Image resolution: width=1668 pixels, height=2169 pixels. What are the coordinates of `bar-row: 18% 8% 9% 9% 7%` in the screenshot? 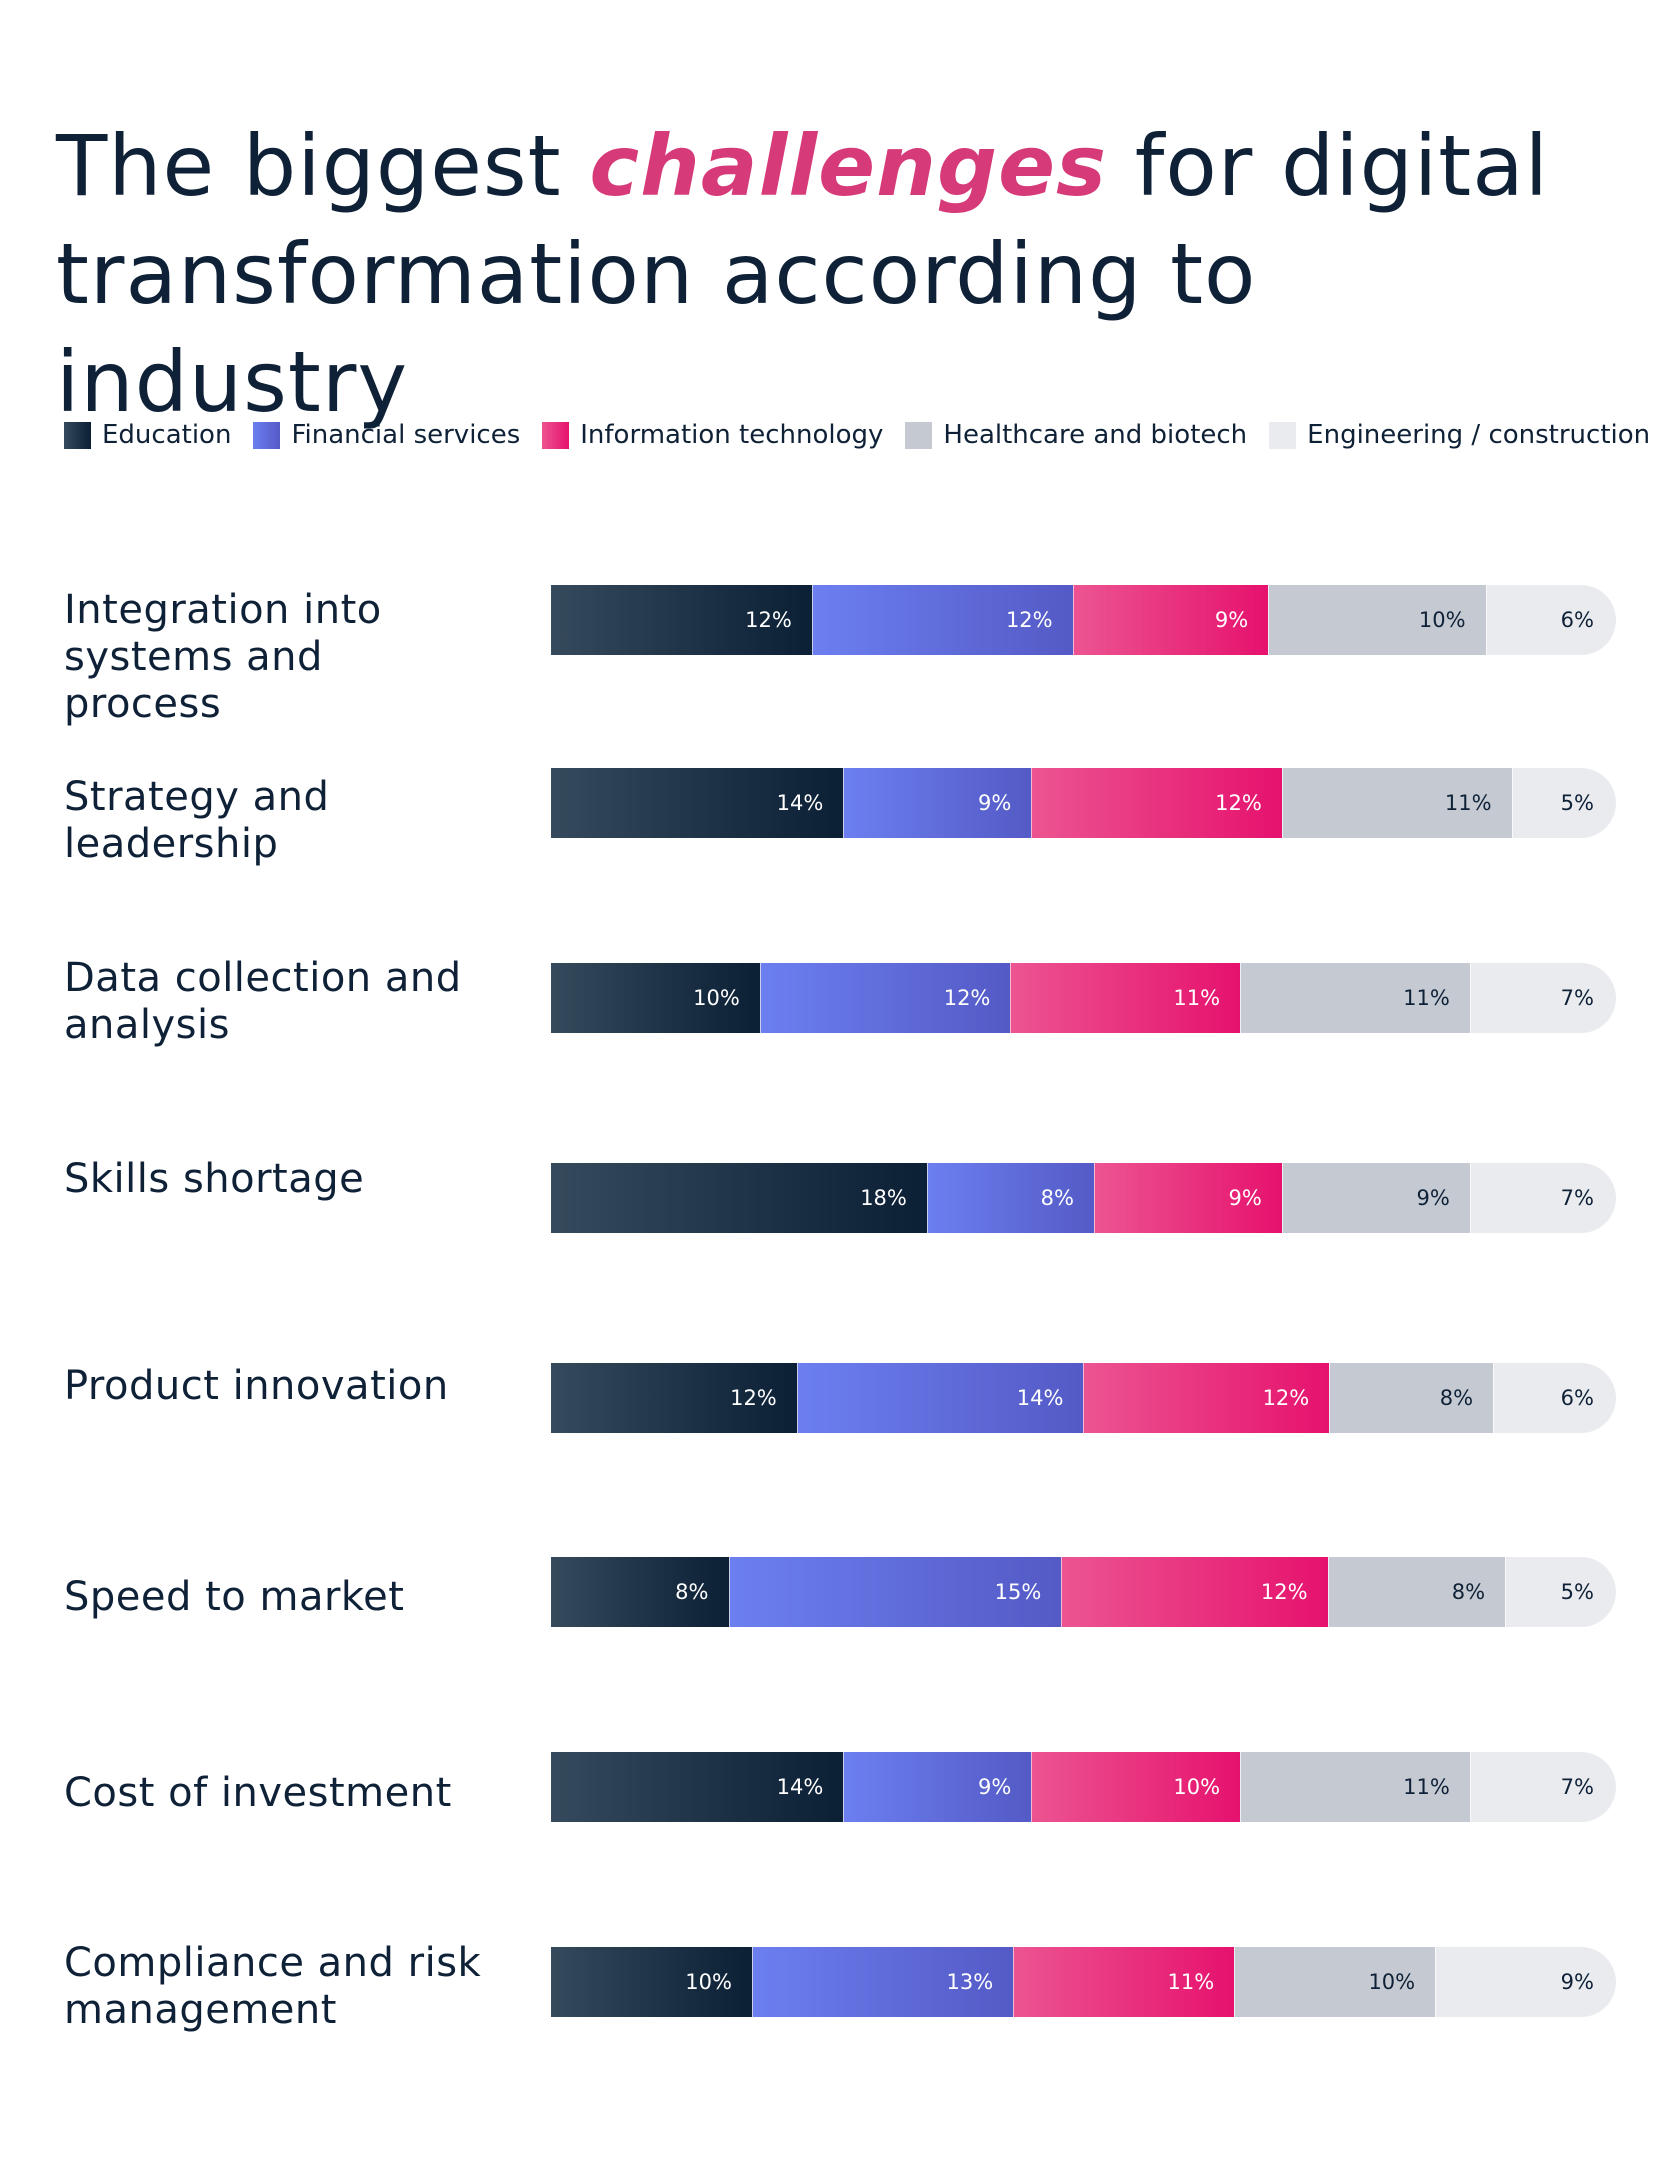 It's located at (1083, 1198).